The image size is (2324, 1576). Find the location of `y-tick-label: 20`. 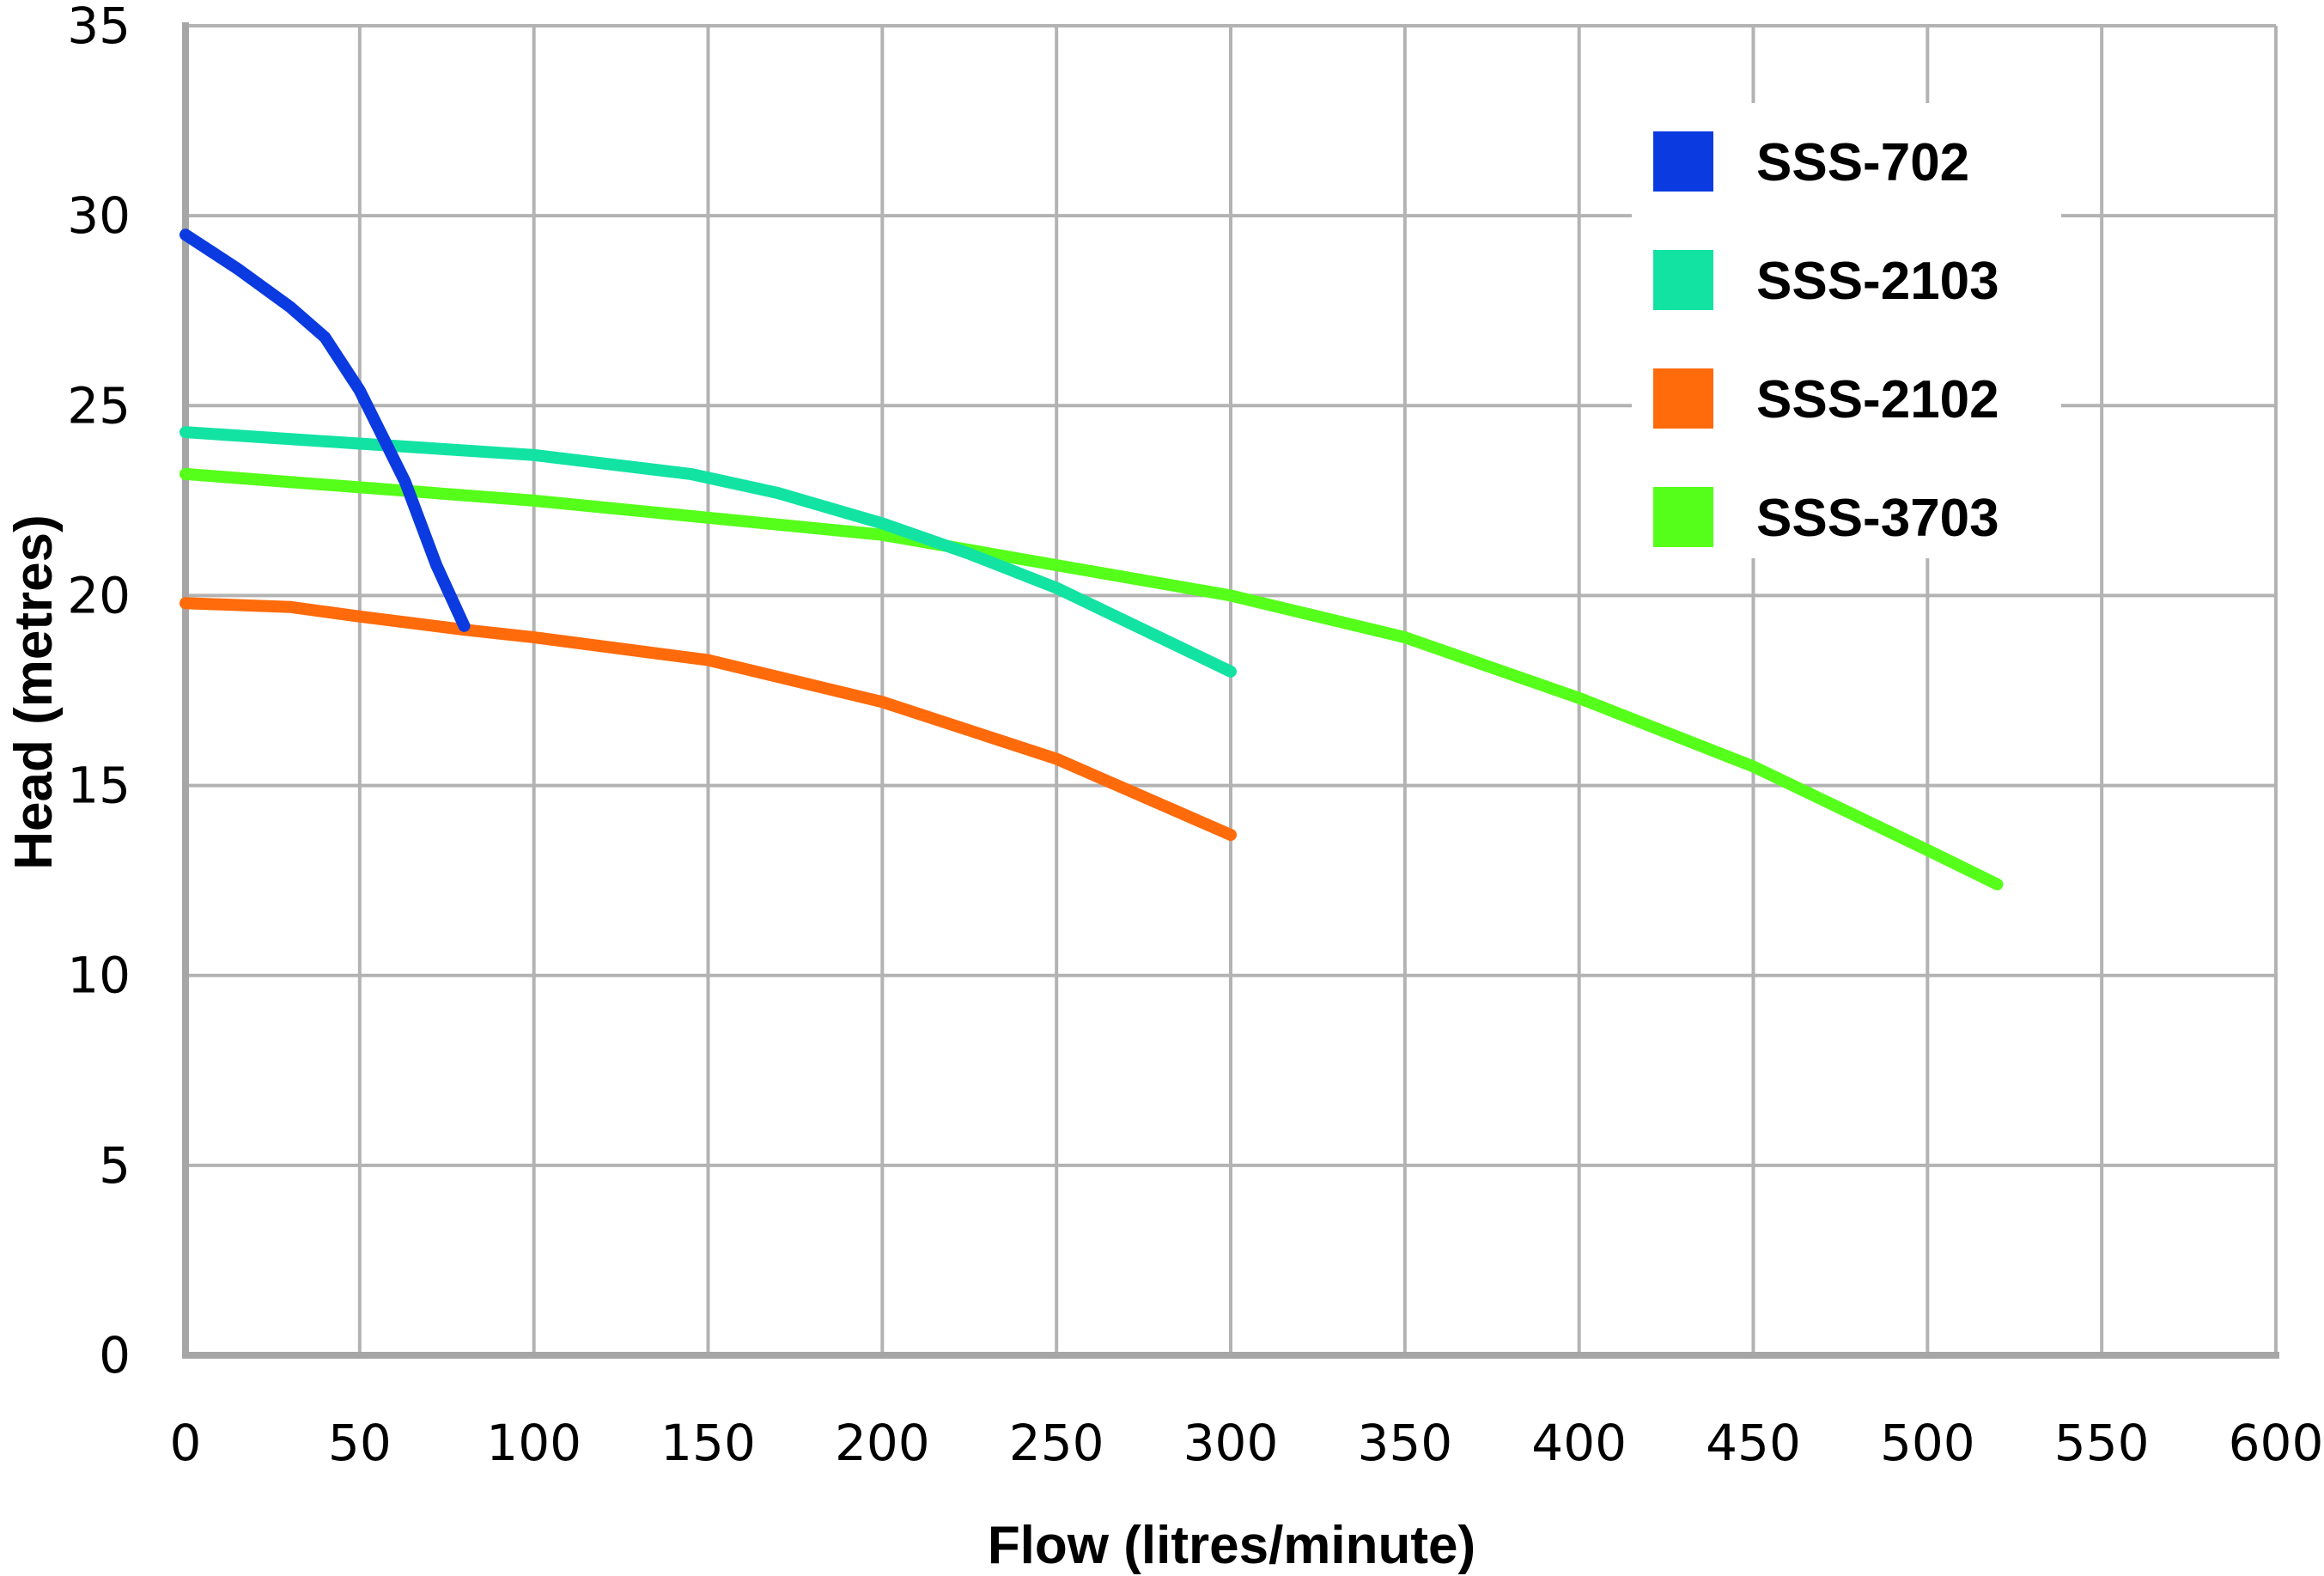

y-tick-label: 20 is located at coordinates (99, 595).